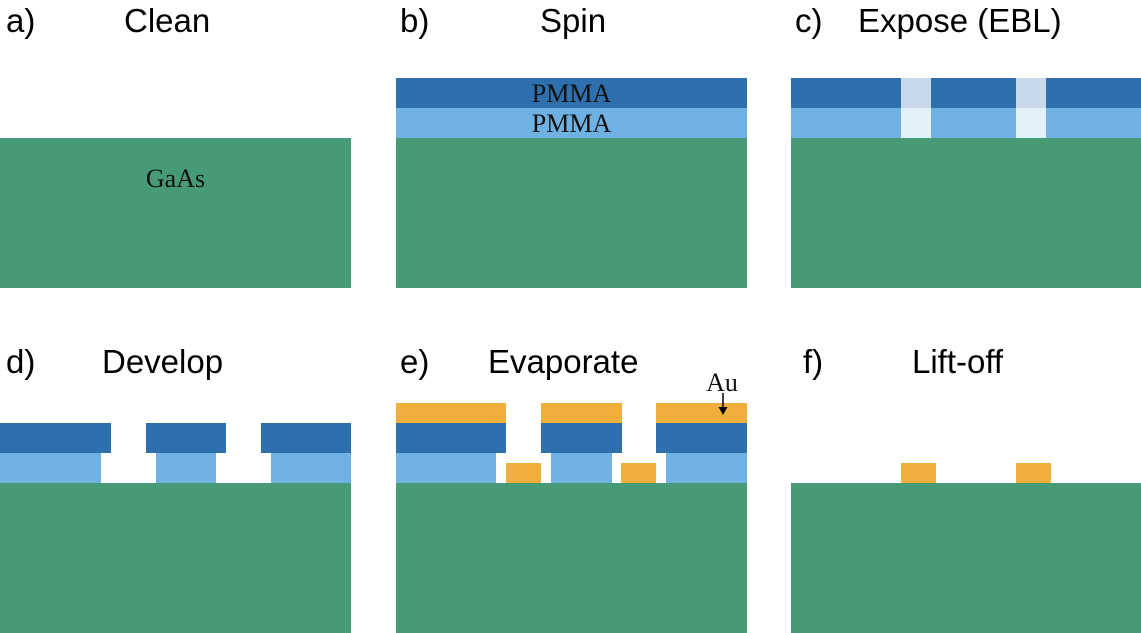 Image resolution: width=1141 pixels, height=633 pixels. What do you see at coordinates (163, 361) in the screenshot?
I see `panel-d-title: Develop` at bounding box center [163, 361].